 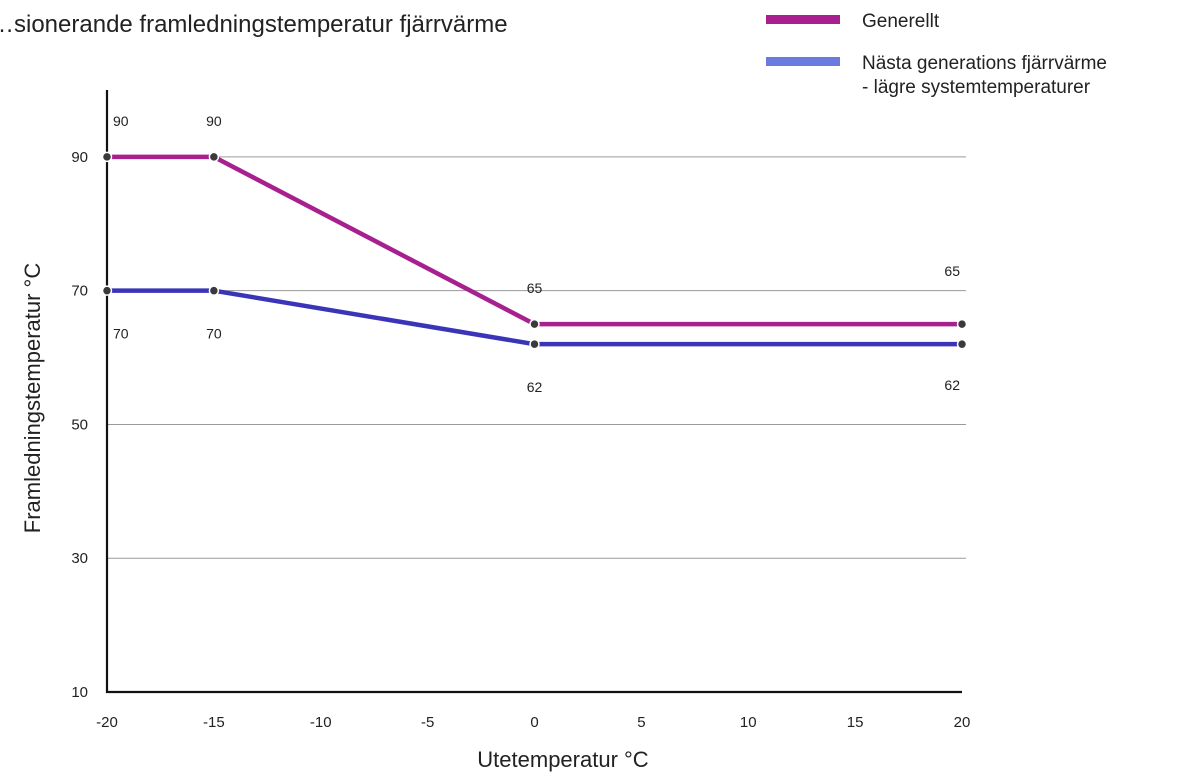 I want to click on x-tick-label: 0, so click(x=534, y=722).